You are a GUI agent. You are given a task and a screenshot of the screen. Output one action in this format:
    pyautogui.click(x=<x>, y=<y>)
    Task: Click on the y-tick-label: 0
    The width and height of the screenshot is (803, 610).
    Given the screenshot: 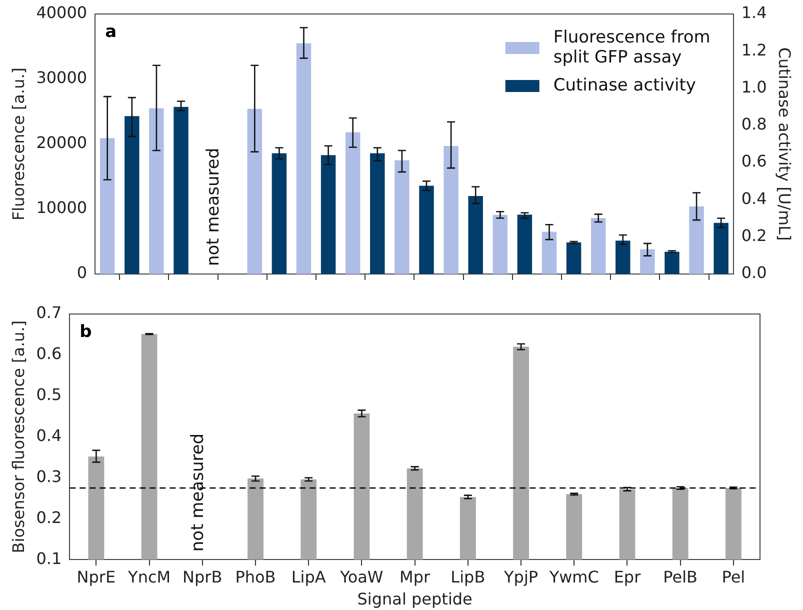 What is the action you would take?
    pyautogui.click(x=82, y=272)
    